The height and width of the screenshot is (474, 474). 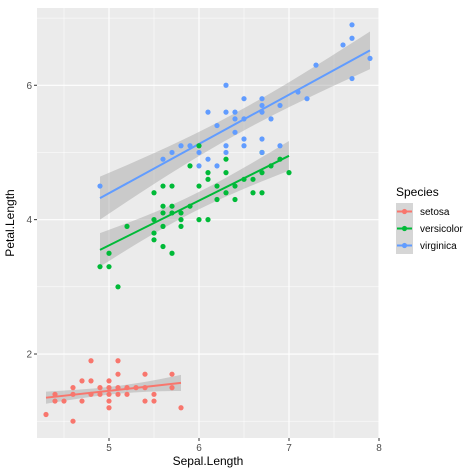 I want to click on x-tick-label: 8, so click(x=379, y=448).